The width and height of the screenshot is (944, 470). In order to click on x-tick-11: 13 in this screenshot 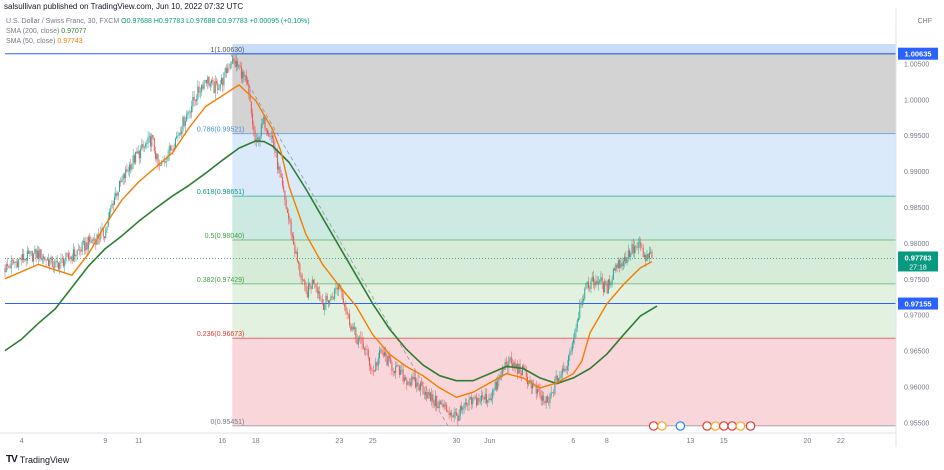, I will do `click(690, 441)`.